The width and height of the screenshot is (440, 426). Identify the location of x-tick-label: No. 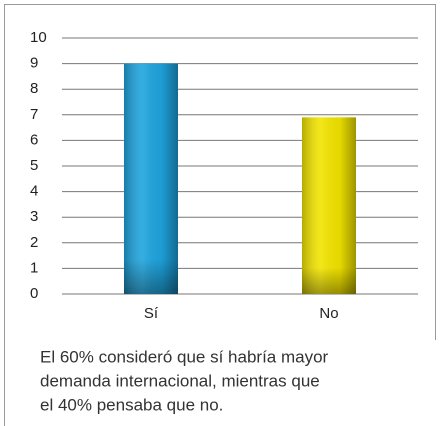
(328, 313).